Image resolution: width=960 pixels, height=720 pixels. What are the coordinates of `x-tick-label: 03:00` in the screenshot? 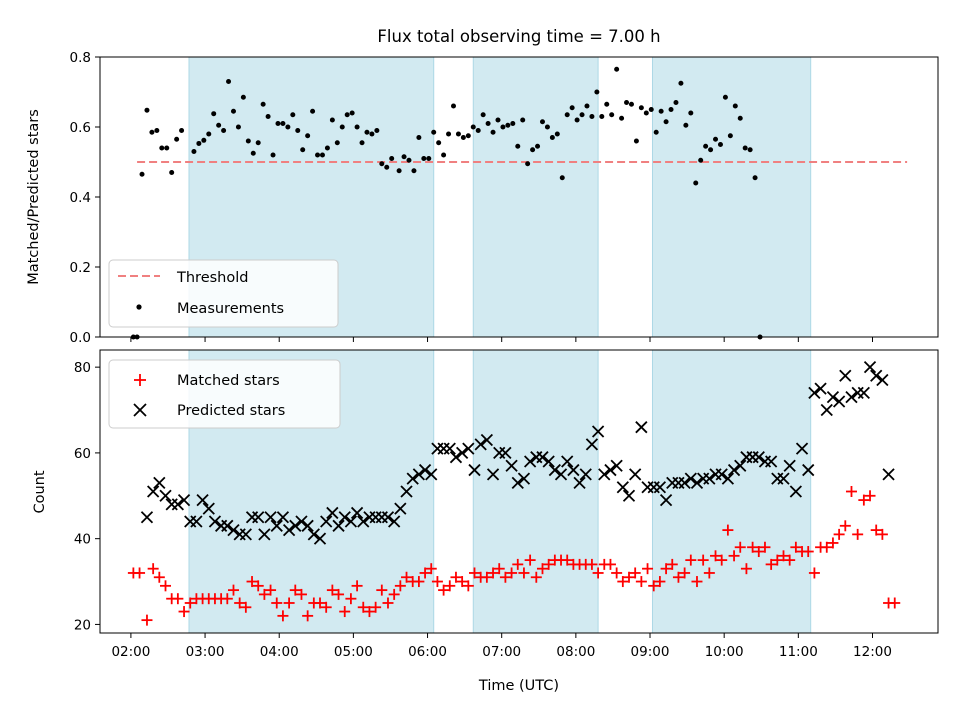 It's located at (205, 652).